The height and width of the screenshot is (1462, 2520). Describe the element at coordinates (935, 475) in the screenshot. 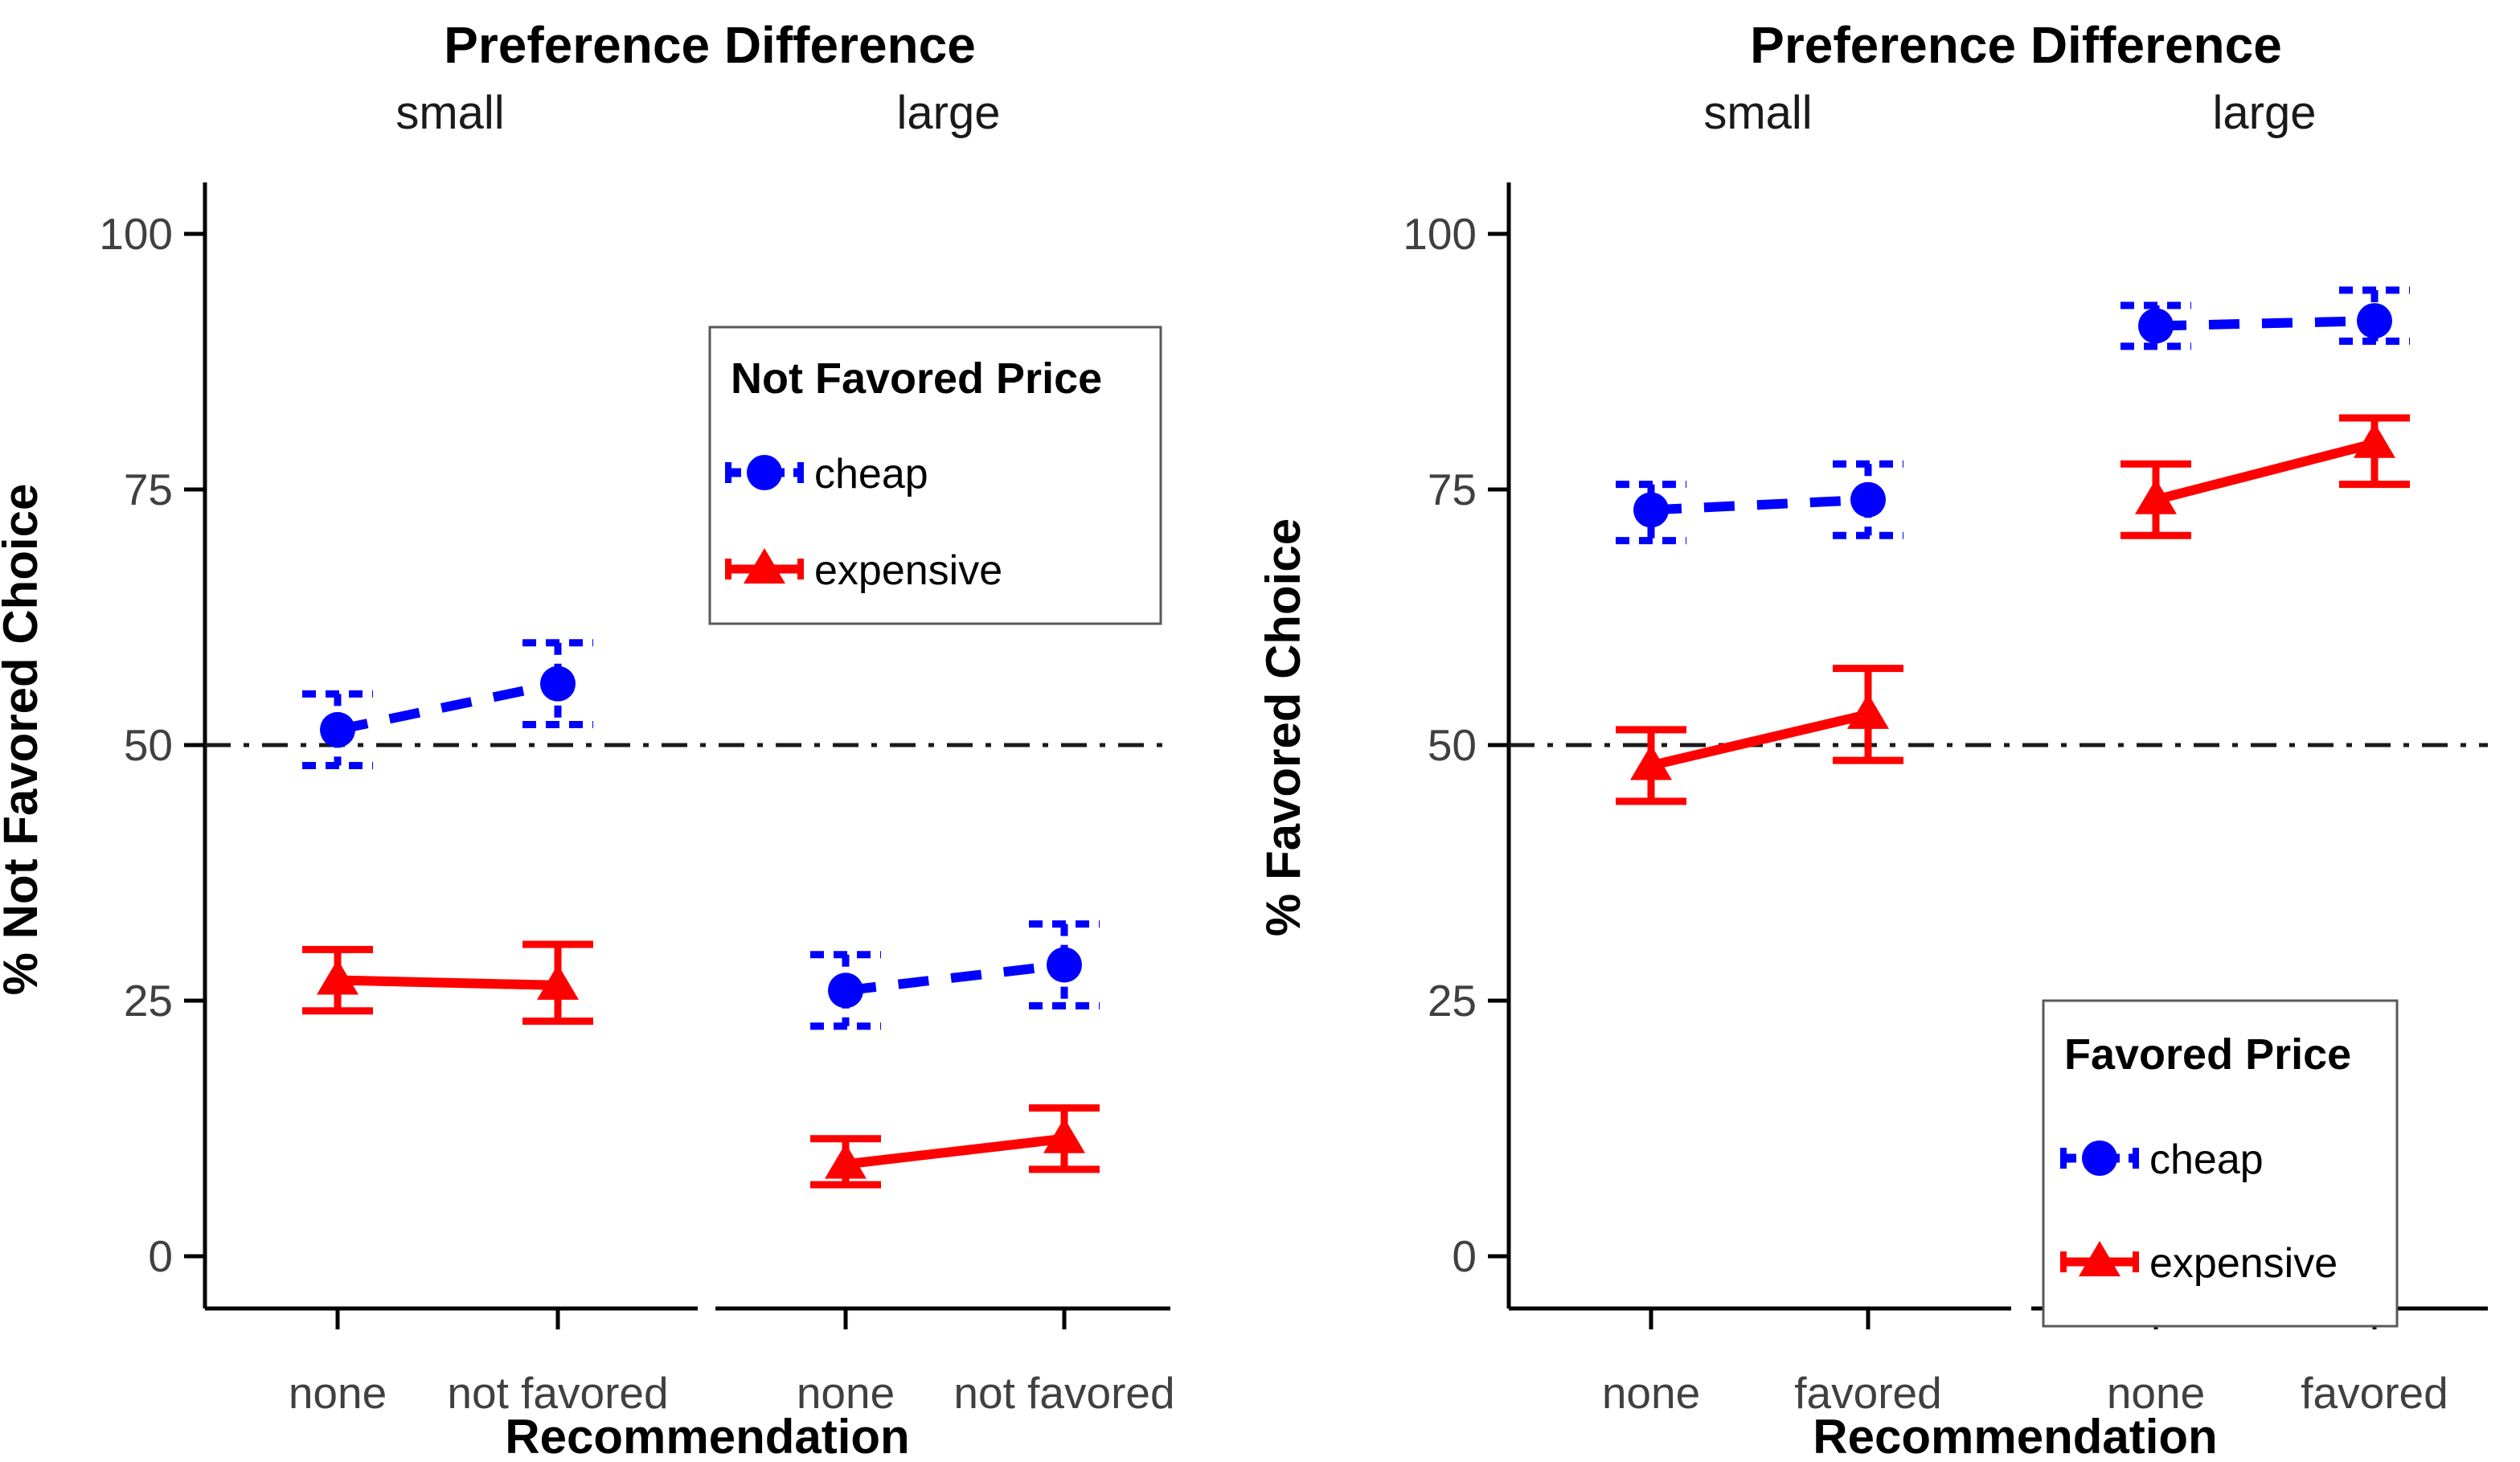

I see `legend-box` at that location.